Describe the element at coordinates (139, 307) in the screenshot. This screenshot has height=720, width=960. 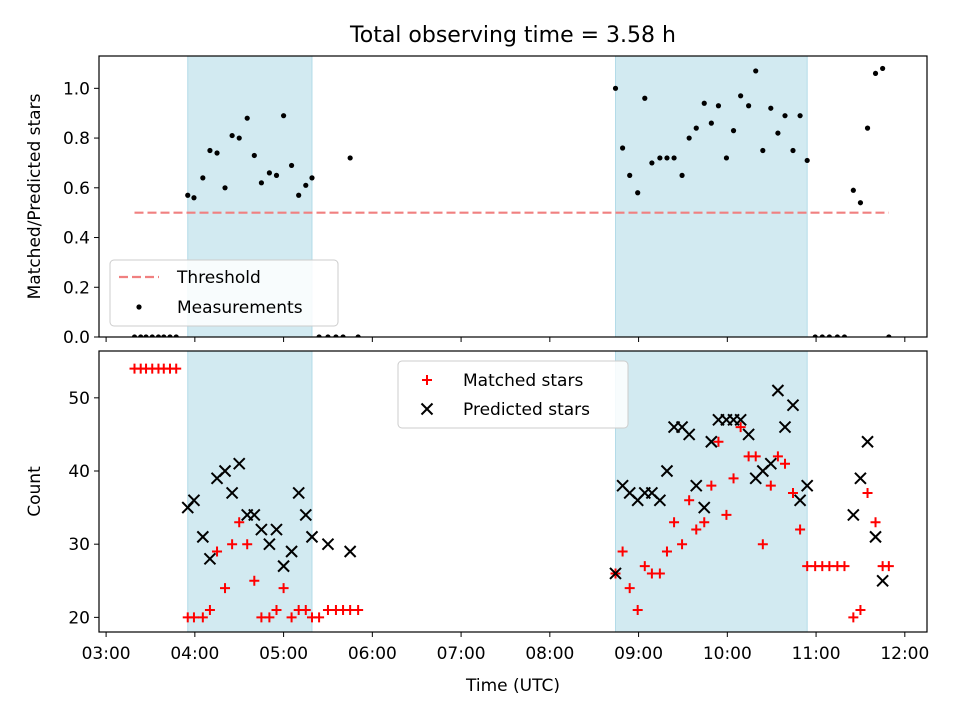
I see `legend-measurement-swatch` at that location.